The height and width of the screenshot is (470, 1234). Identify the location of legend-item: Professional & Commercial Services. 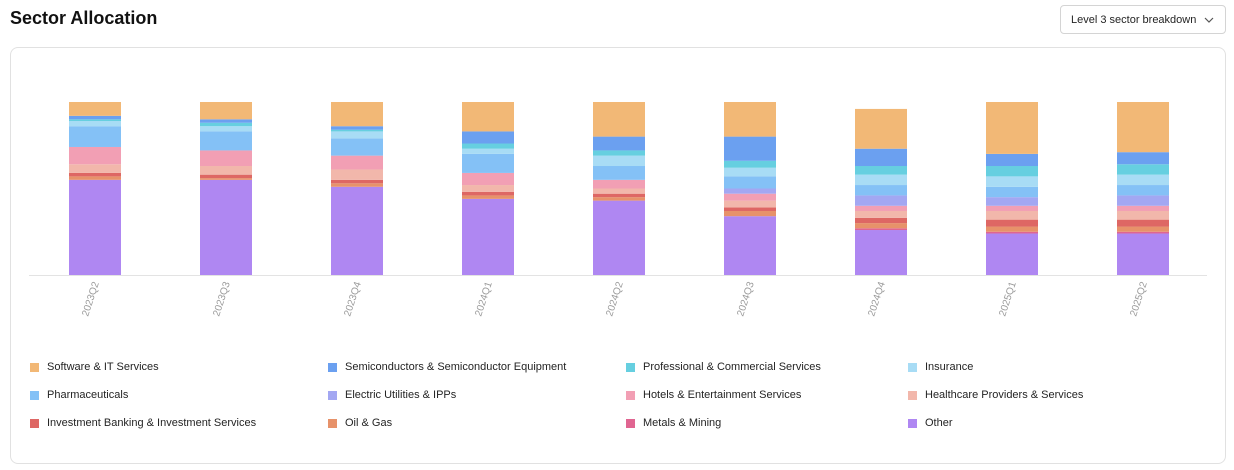
(767, 367).